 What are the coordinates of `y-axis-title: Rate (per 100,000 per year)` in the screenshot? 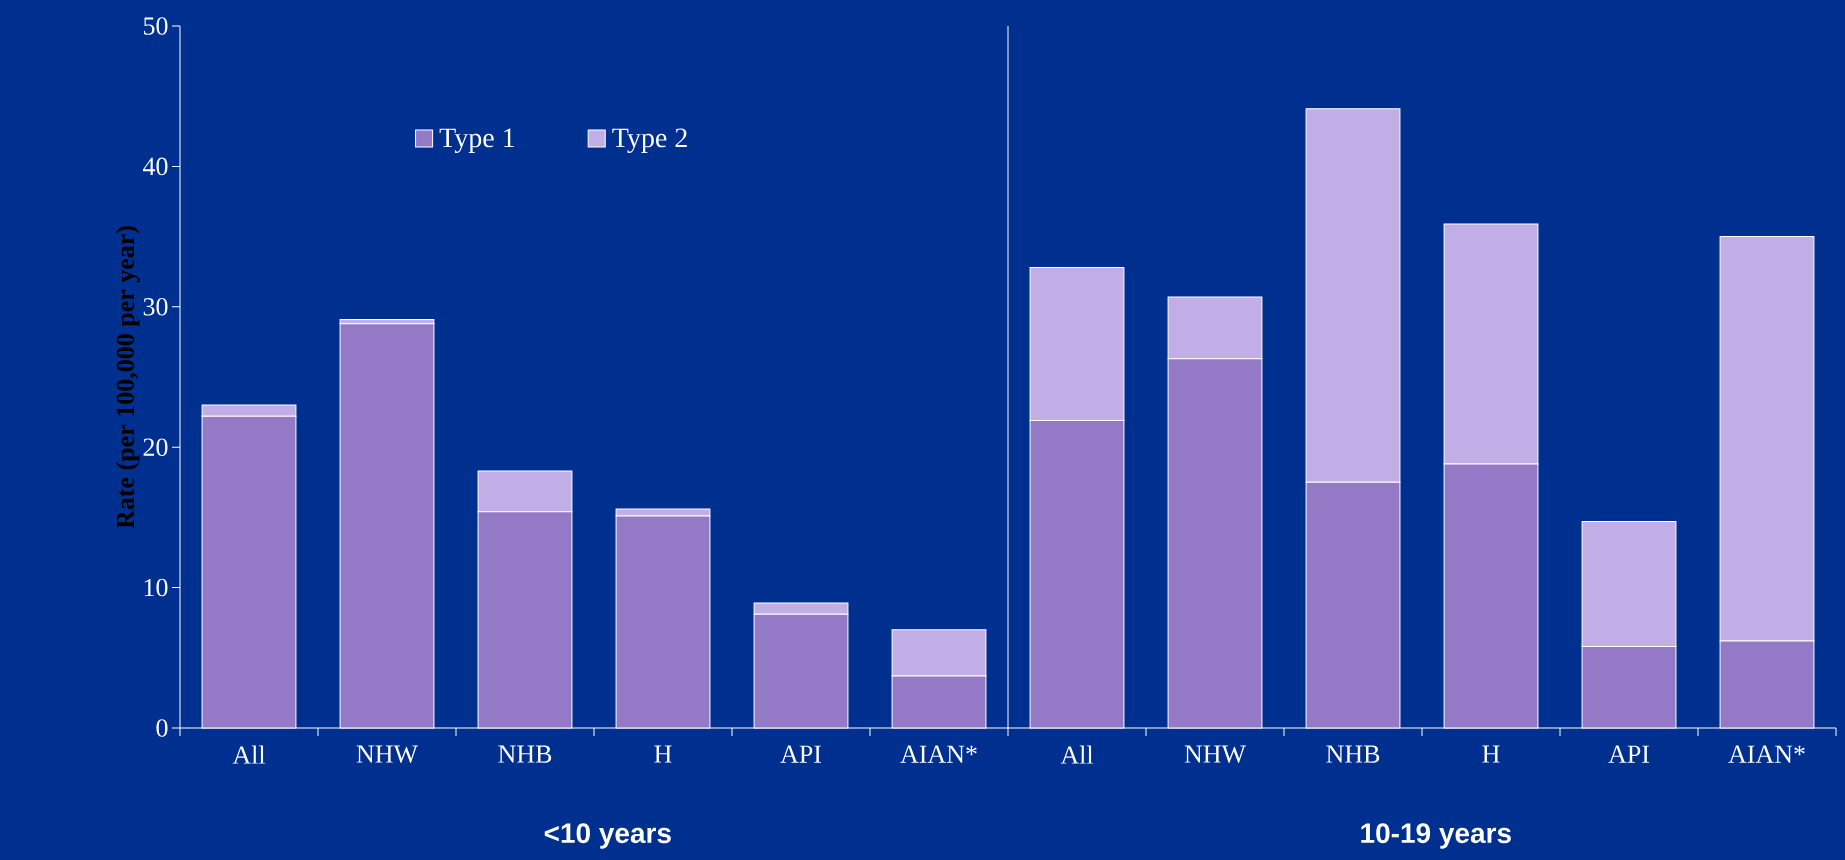 It's located at (127, 377).